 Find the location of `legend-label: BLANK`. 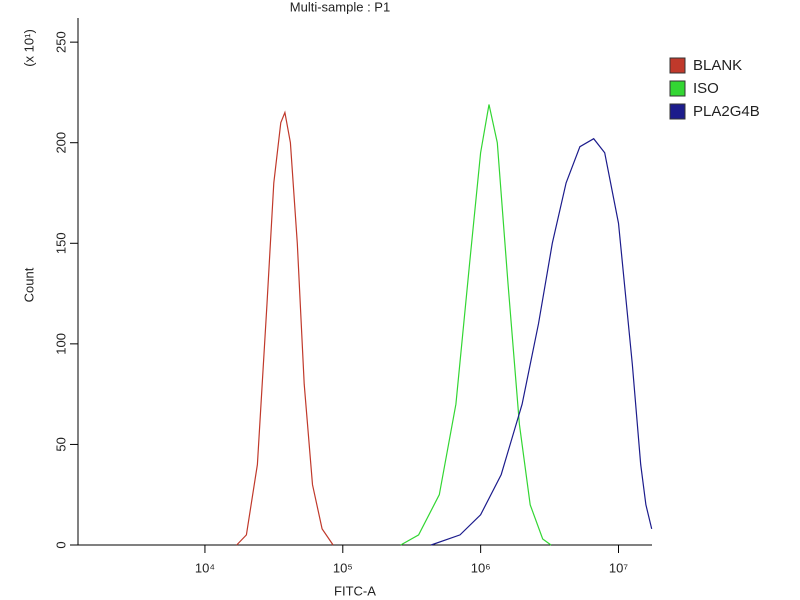

legend-label: BLANK is located at coordinates (717, 65).